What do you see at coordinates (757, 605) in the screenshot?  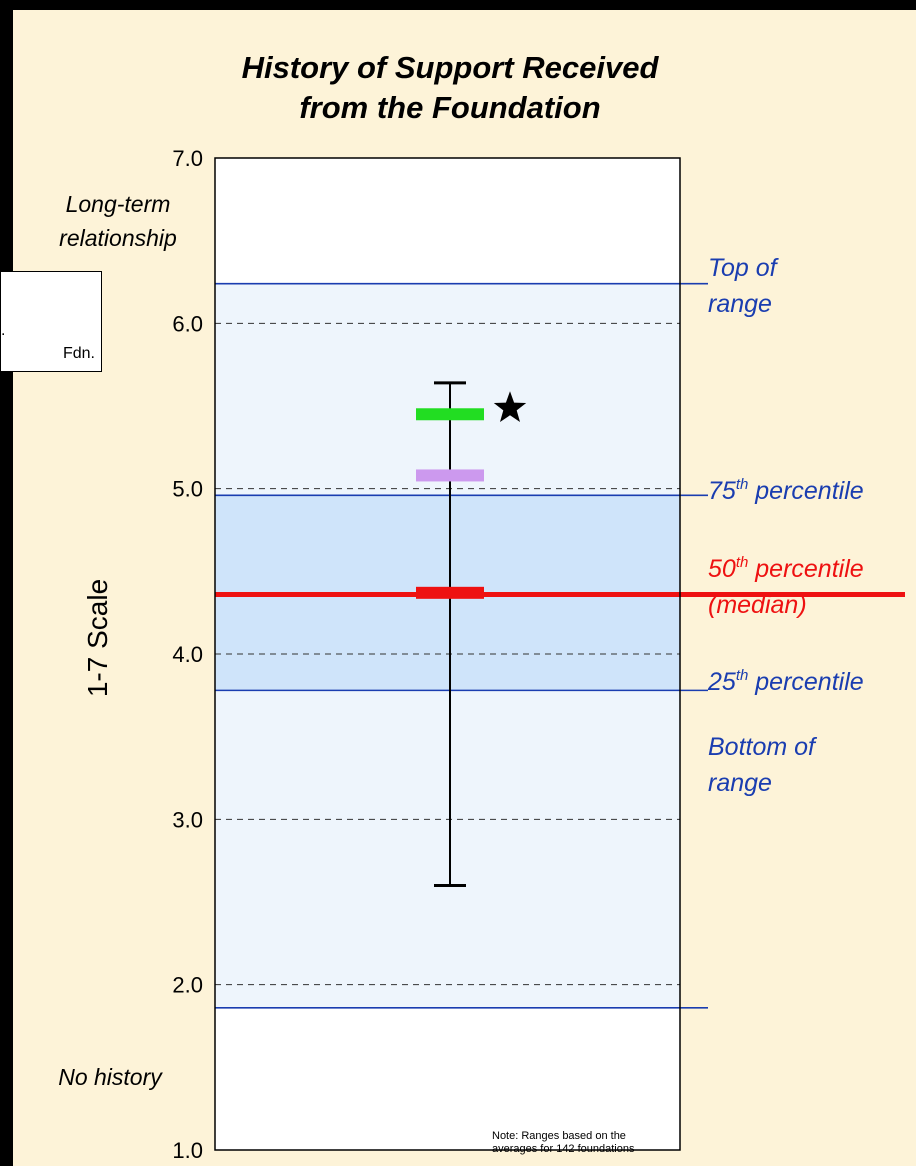 I see `range-label-median-line2: (median)` at bounding box center [757, 605].